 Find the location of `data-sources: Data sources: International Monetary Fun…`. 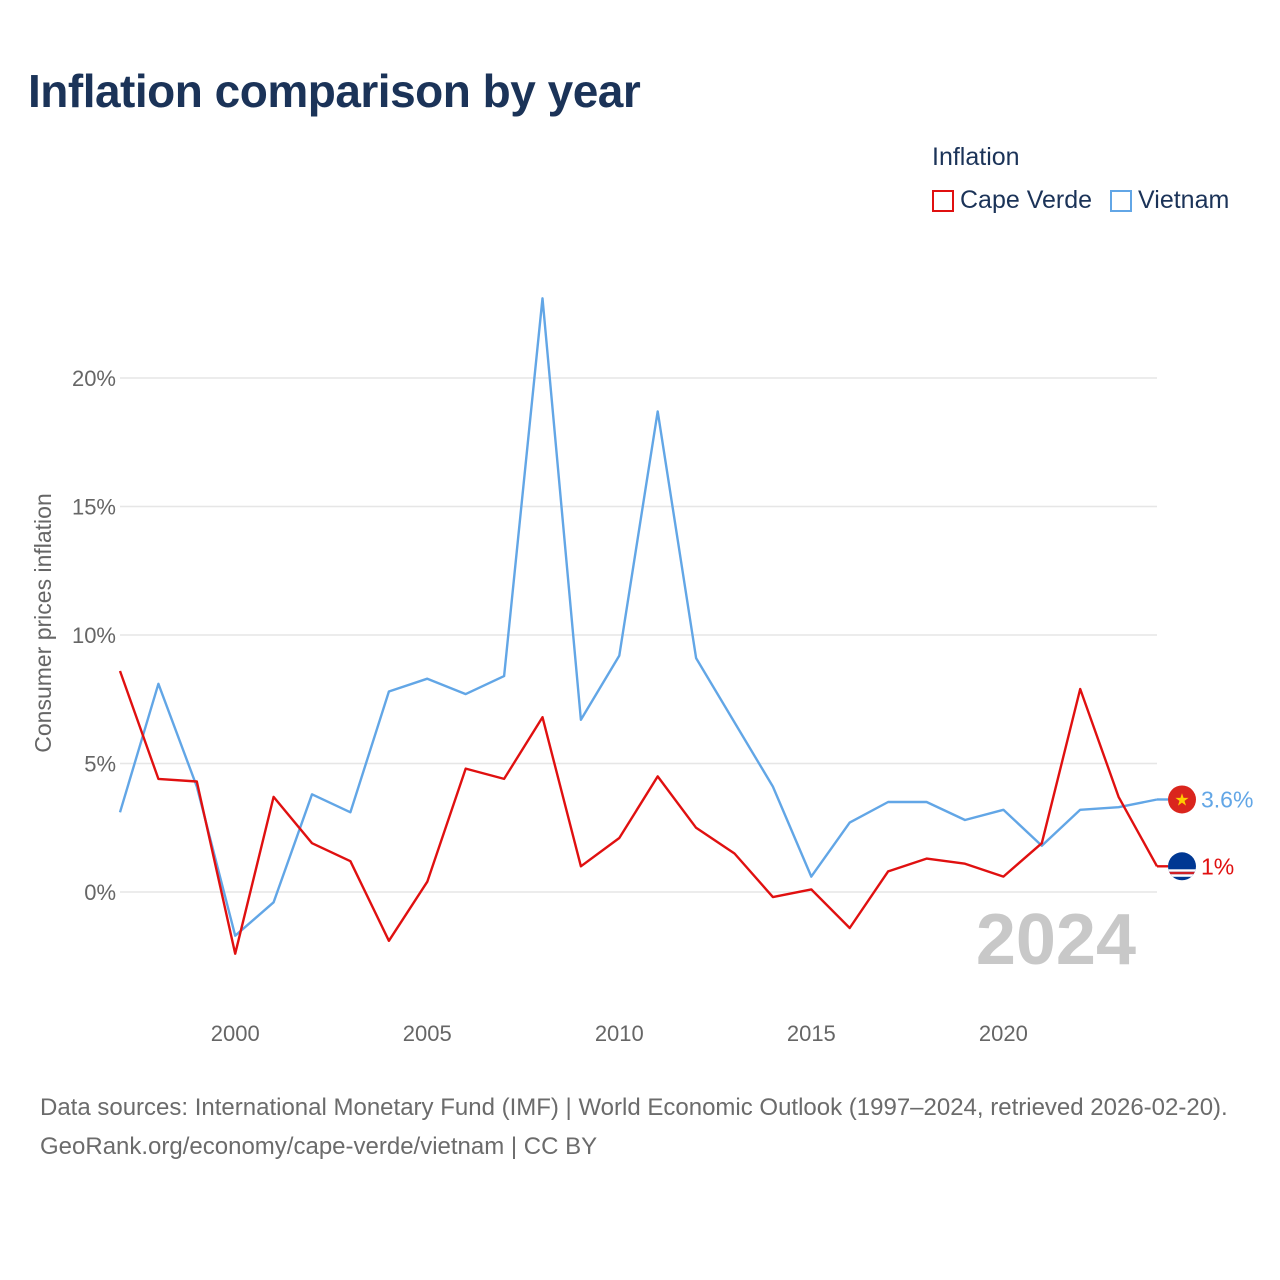

data-sources: Data sources: International Monetary Fun… is located at coordinates (634, 1107).